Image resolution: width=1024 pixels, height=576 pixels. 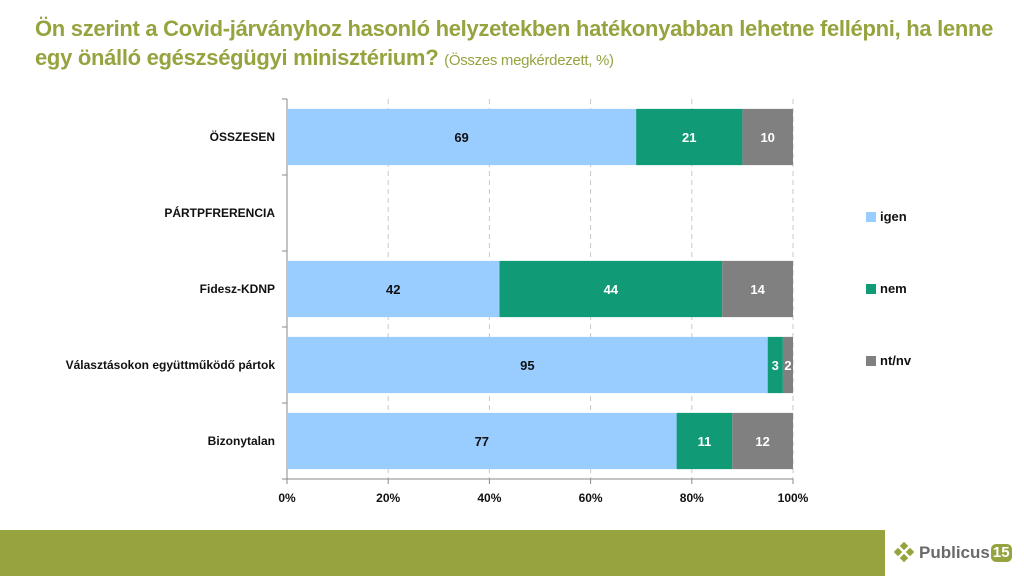 What do you see at coordinates (904, 552) in the screenshot?
I see `logo-diamonds-icon` at bounding box center [904, 552].